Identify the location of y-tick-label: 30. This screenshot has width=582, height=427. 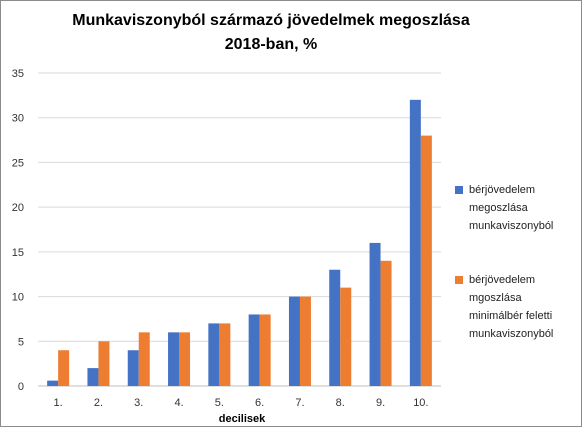
(18, 119).